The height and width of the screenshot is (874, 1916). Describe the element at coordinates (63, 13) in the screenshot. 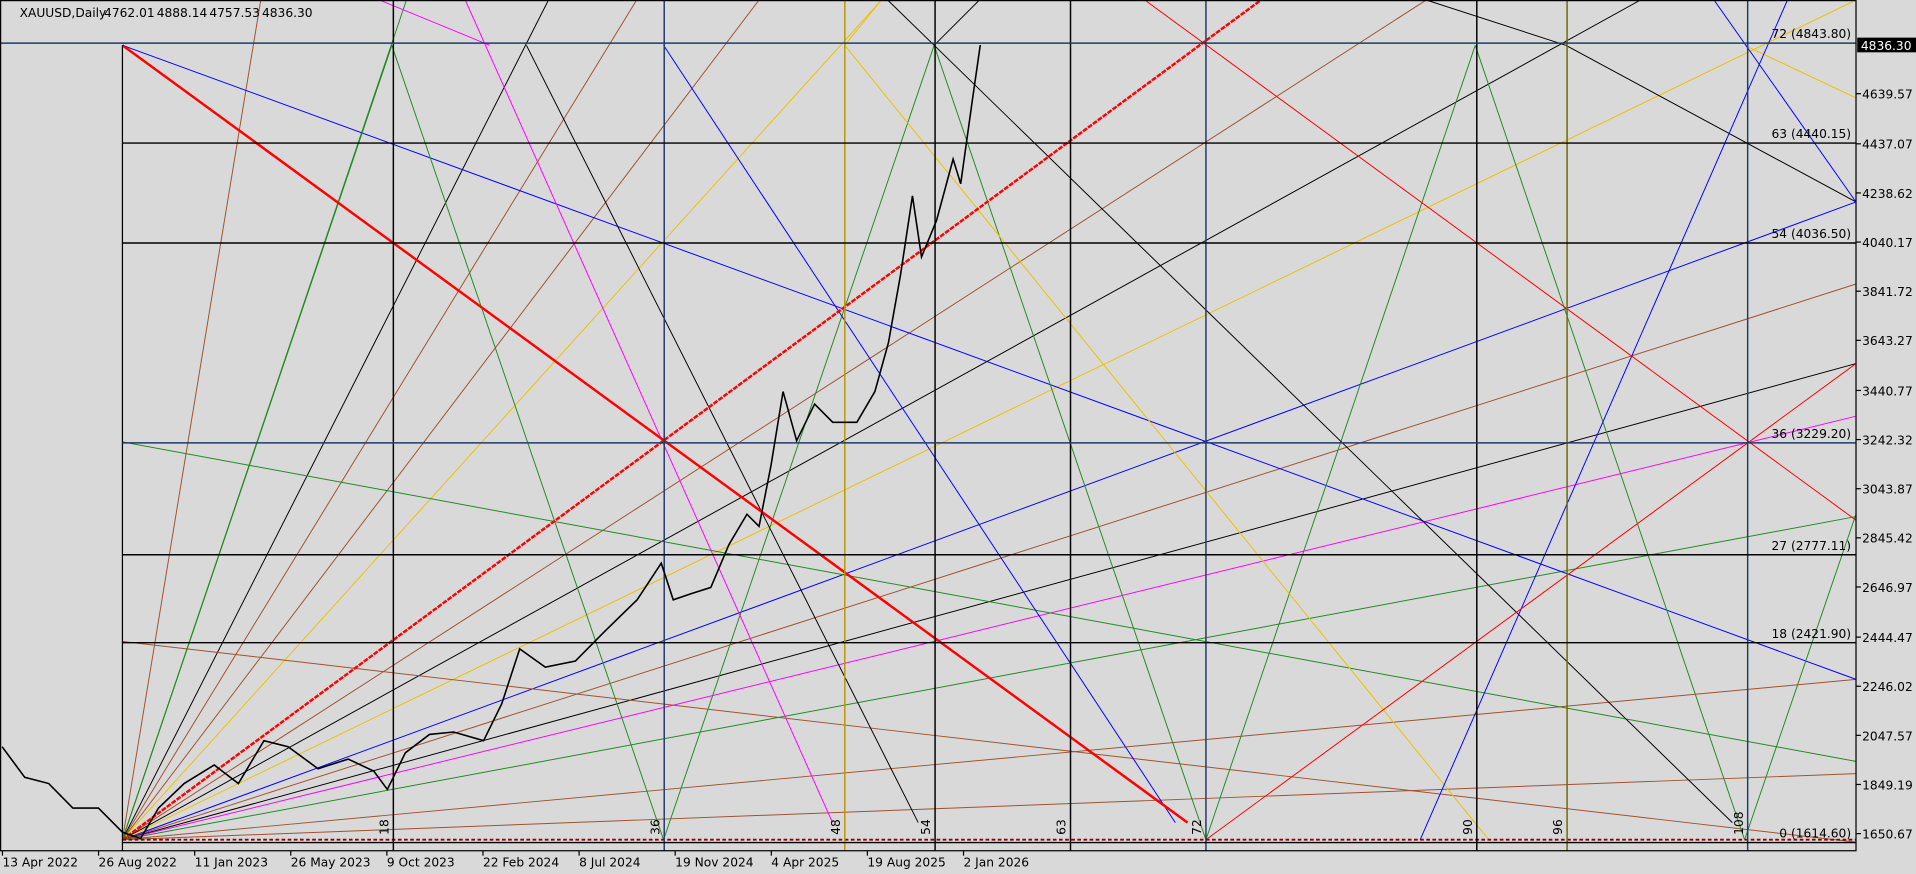

I see `symbol-title: XAUUSD,Daily` at that location.